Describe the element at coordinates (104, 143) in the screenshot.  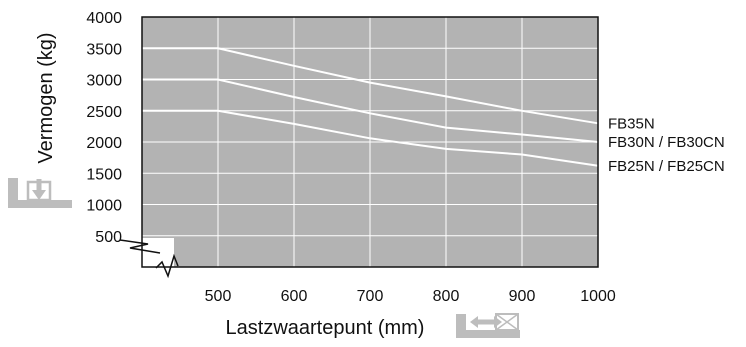
I see `y-tick-label: 2000` at that location.